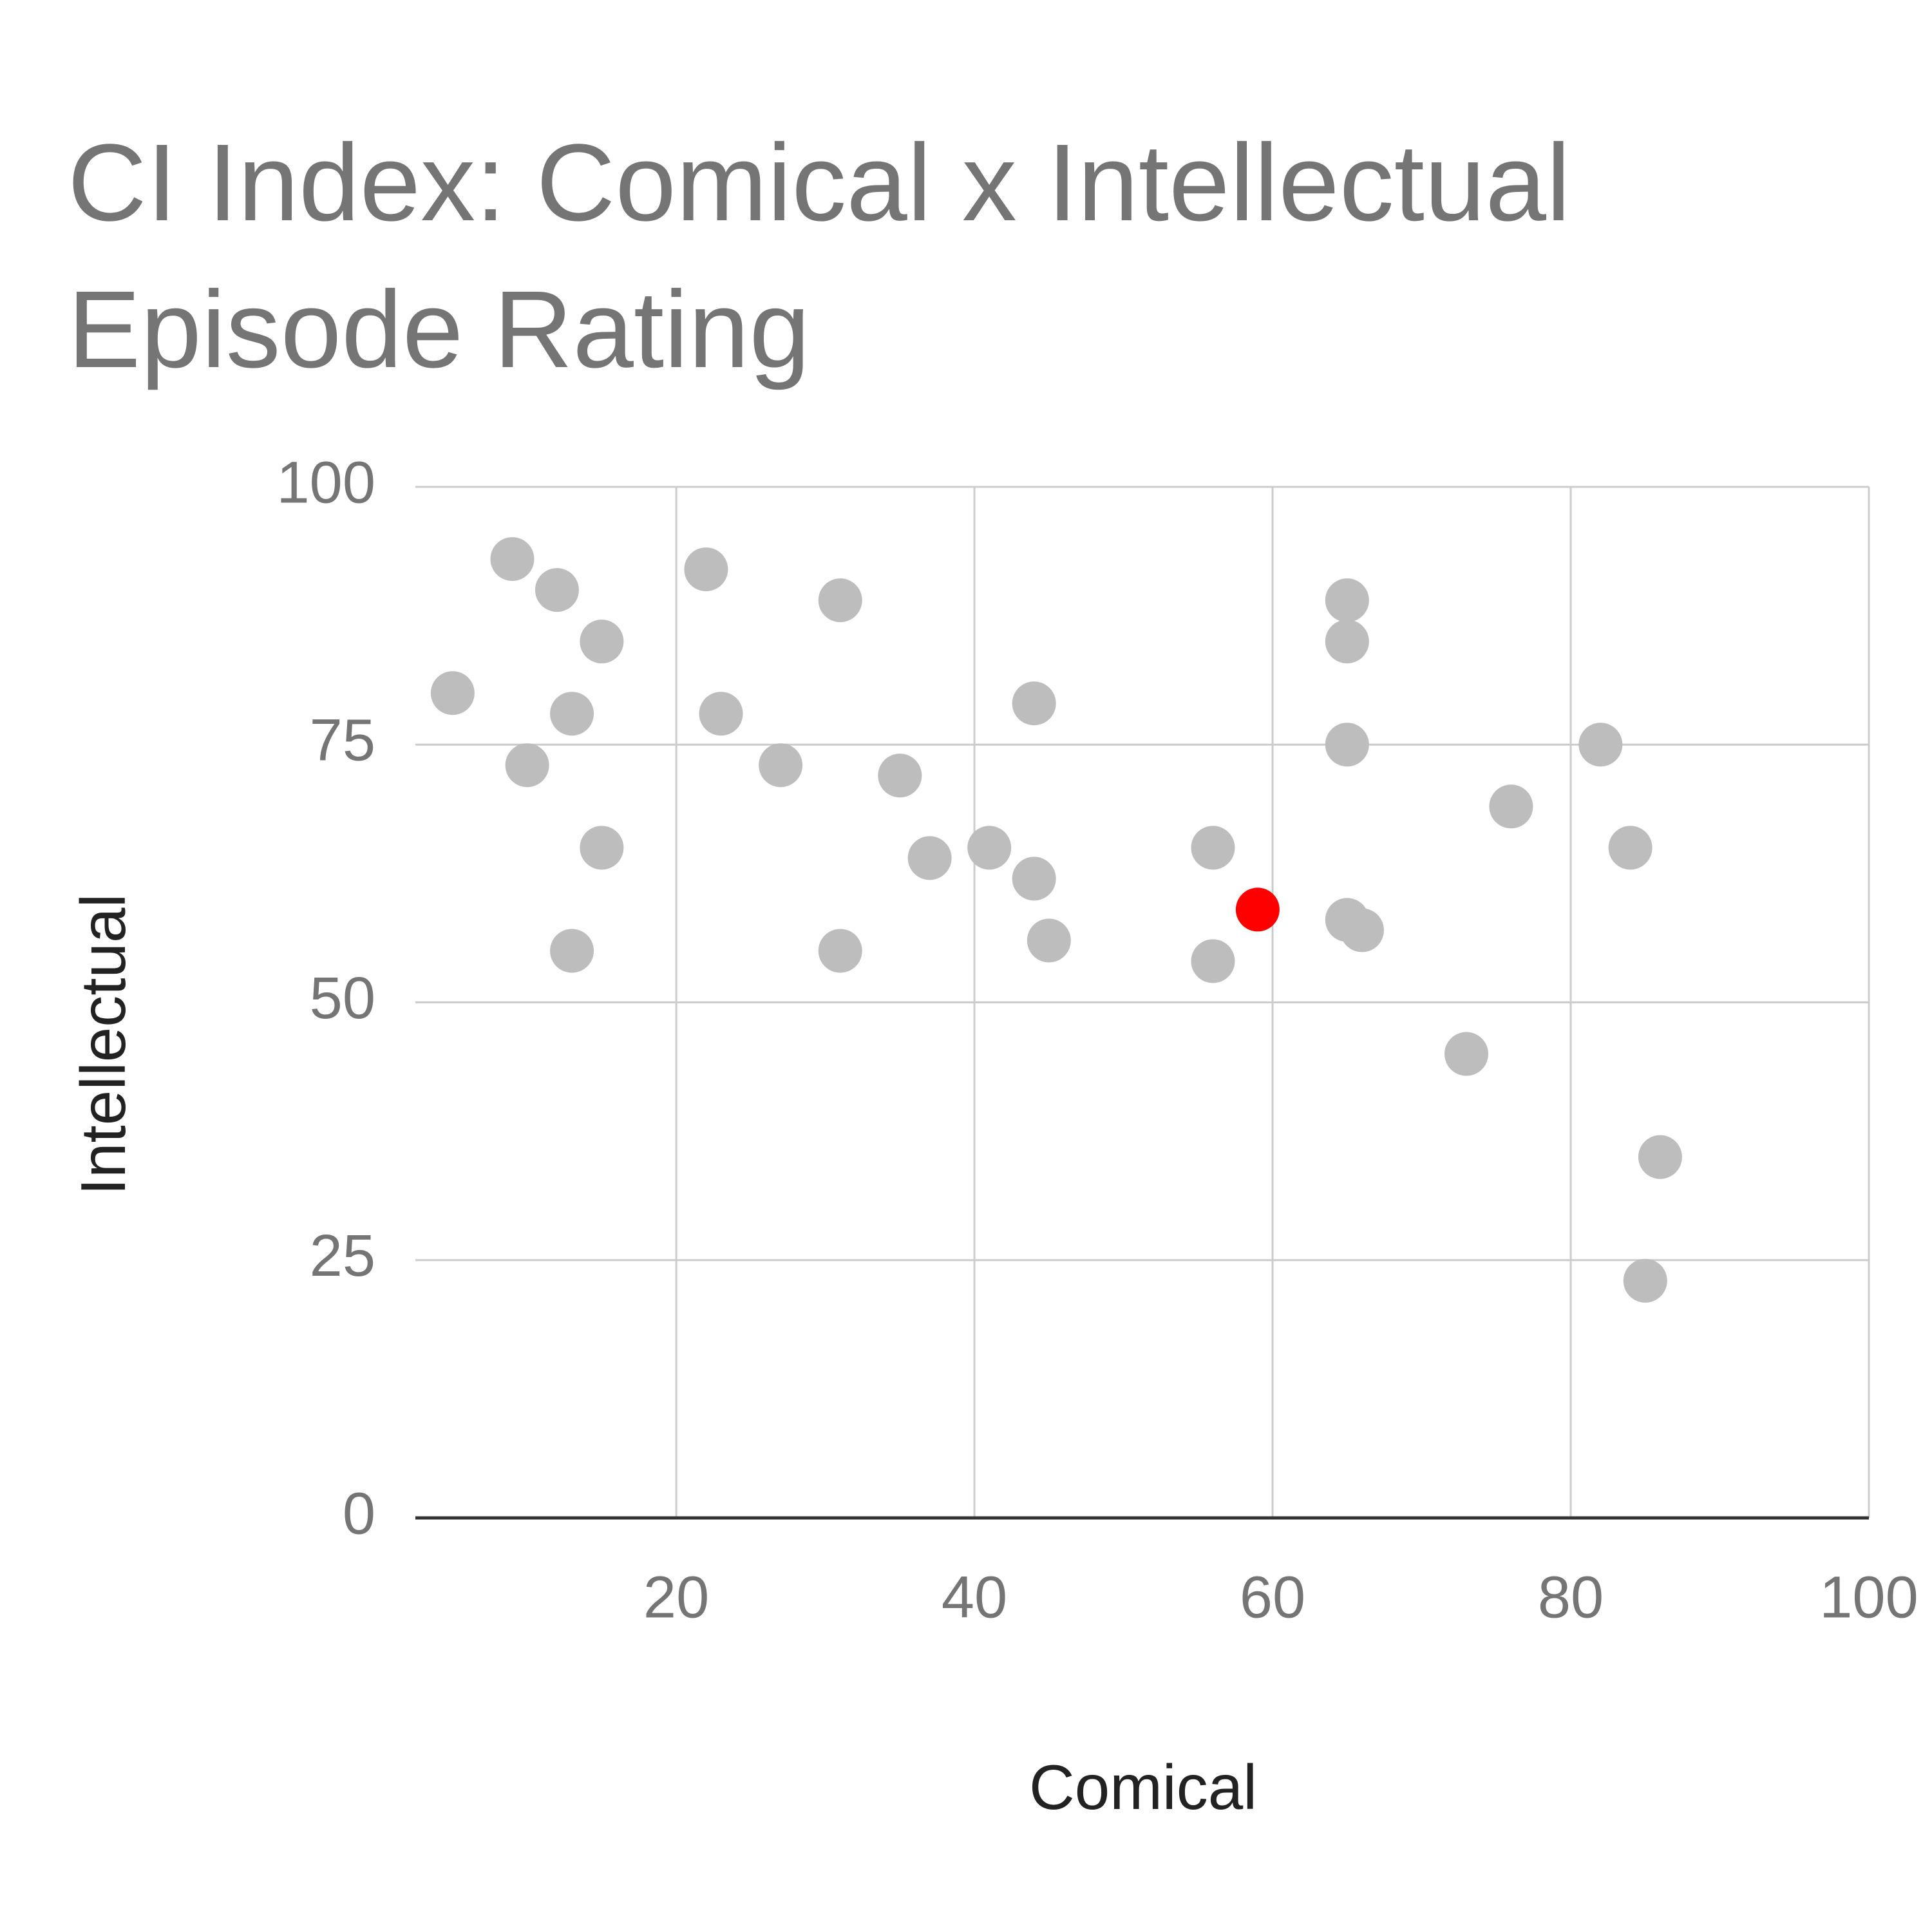  What do you see at coordinates (1143, 1787) in the screenshot?
I see `x-axis-title: Comical` at bounding box center [1143, 1787].